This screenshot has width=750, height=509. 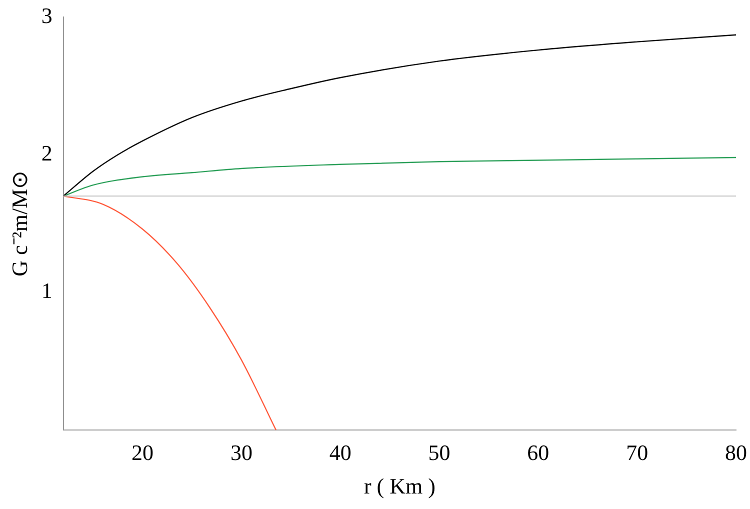 I want to click on y-tick-label: 3, so click(x=46, y=15).